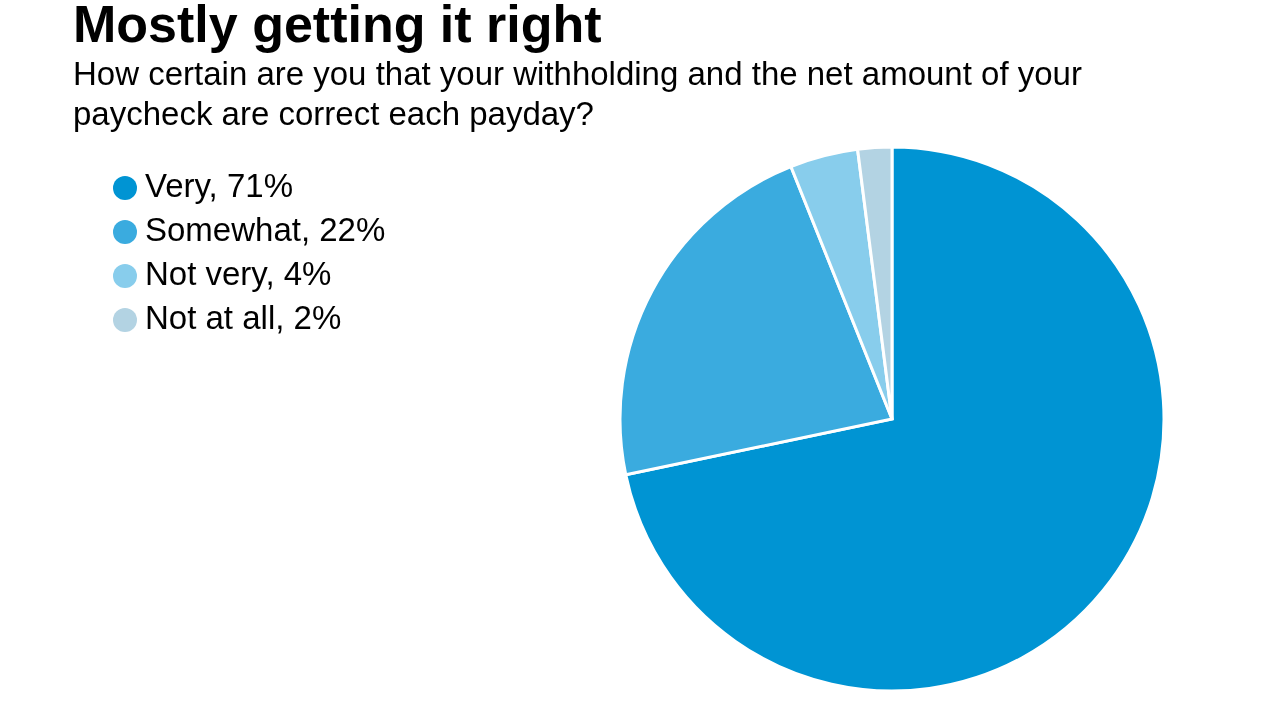  I want to click on legend-label: Somewhat, 22%, so click(265, 229).